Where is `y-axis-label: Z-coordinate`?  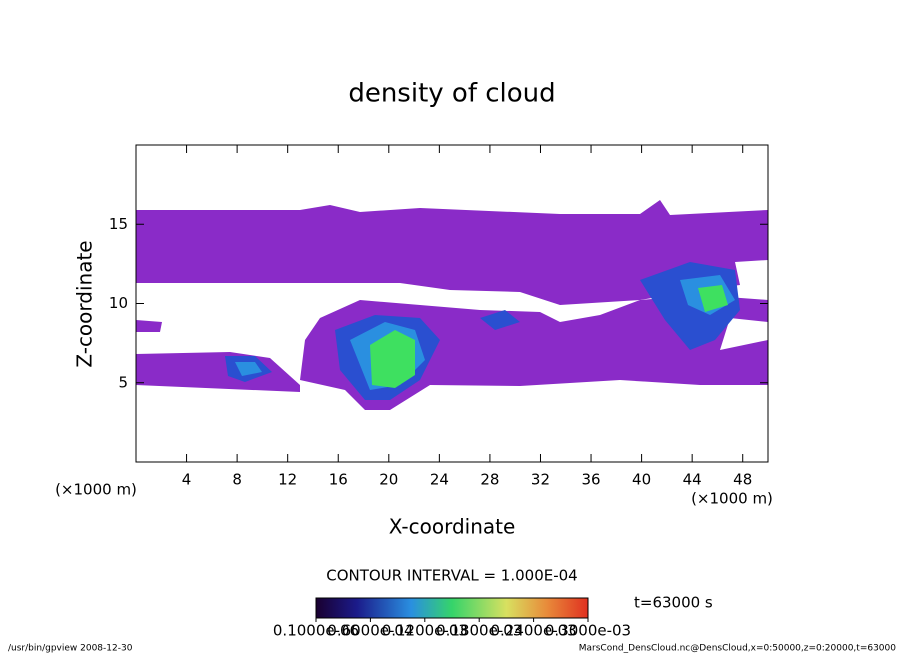
y-axis-label: Z-coordinate is located at coordinates (85, 303).